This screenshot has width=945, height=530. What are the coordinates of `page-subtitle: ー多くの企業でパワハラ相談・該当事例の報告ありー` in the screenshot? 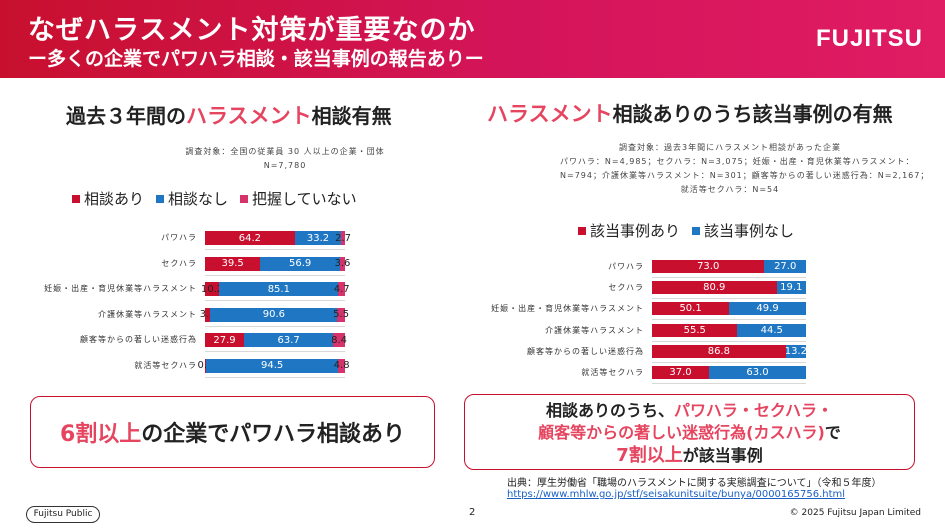 It's located at (256, 59).